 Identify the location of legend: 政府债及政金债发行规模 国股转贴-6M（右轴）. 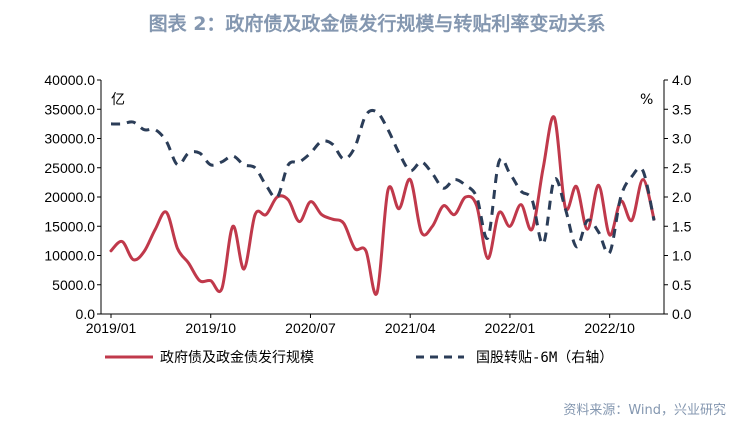
(359, 358).